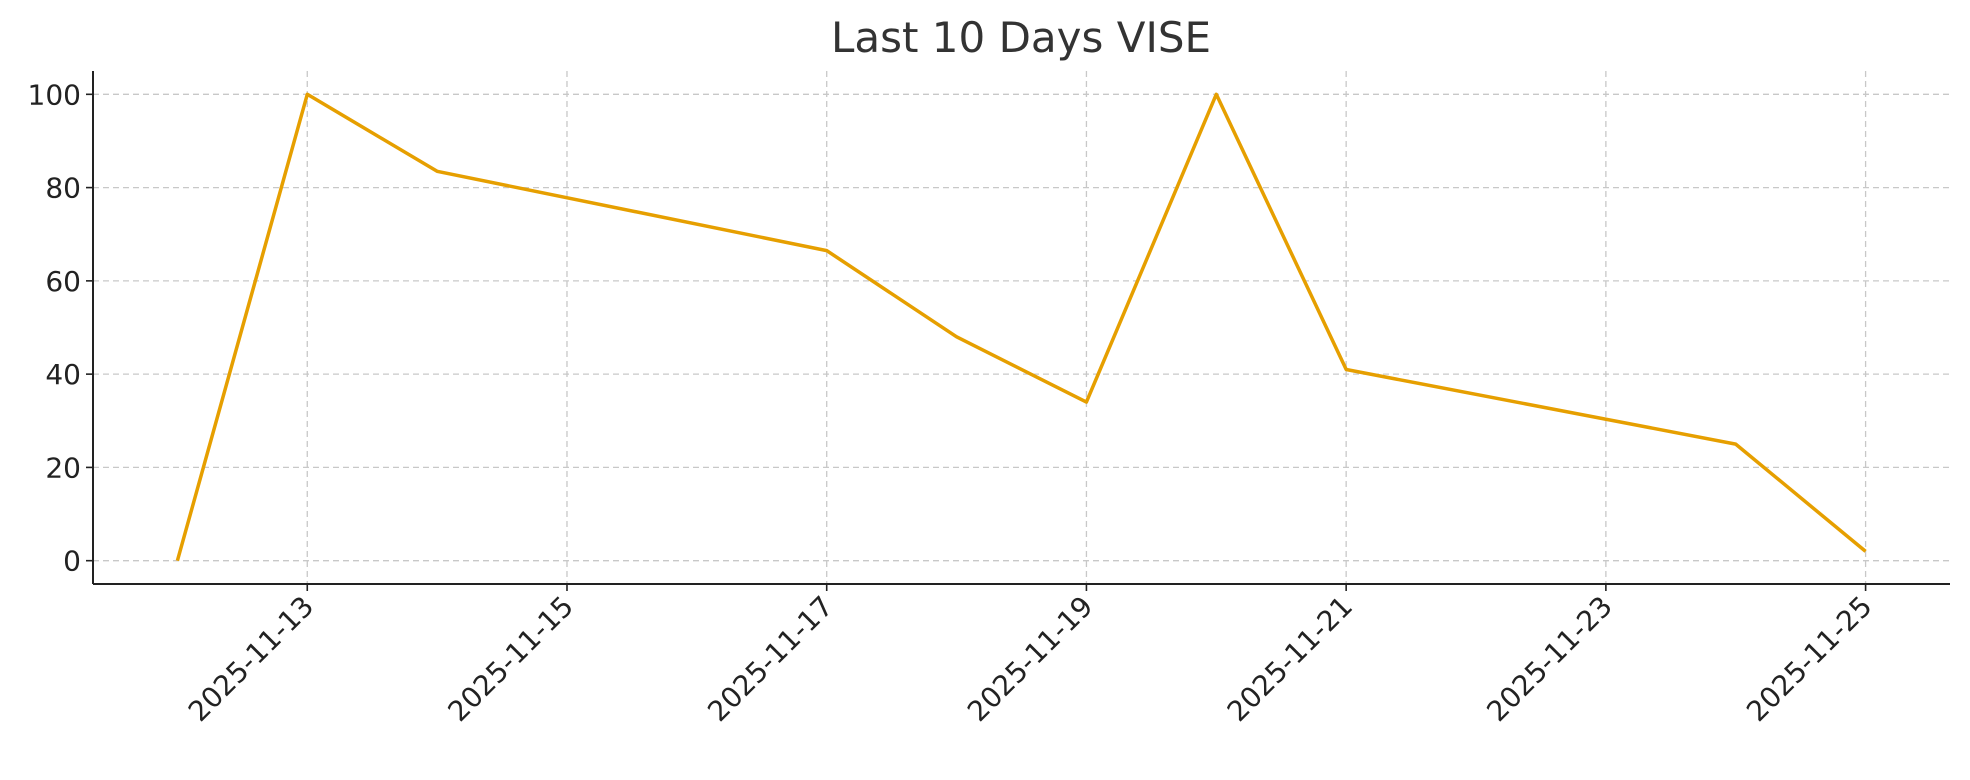 This screenshot has height=780, width=1970. What do you see at coordinates (1030, 659) in the screenshot?
I see `x-tick-label: 2025-11-19` at bounding box center [1030, 659].